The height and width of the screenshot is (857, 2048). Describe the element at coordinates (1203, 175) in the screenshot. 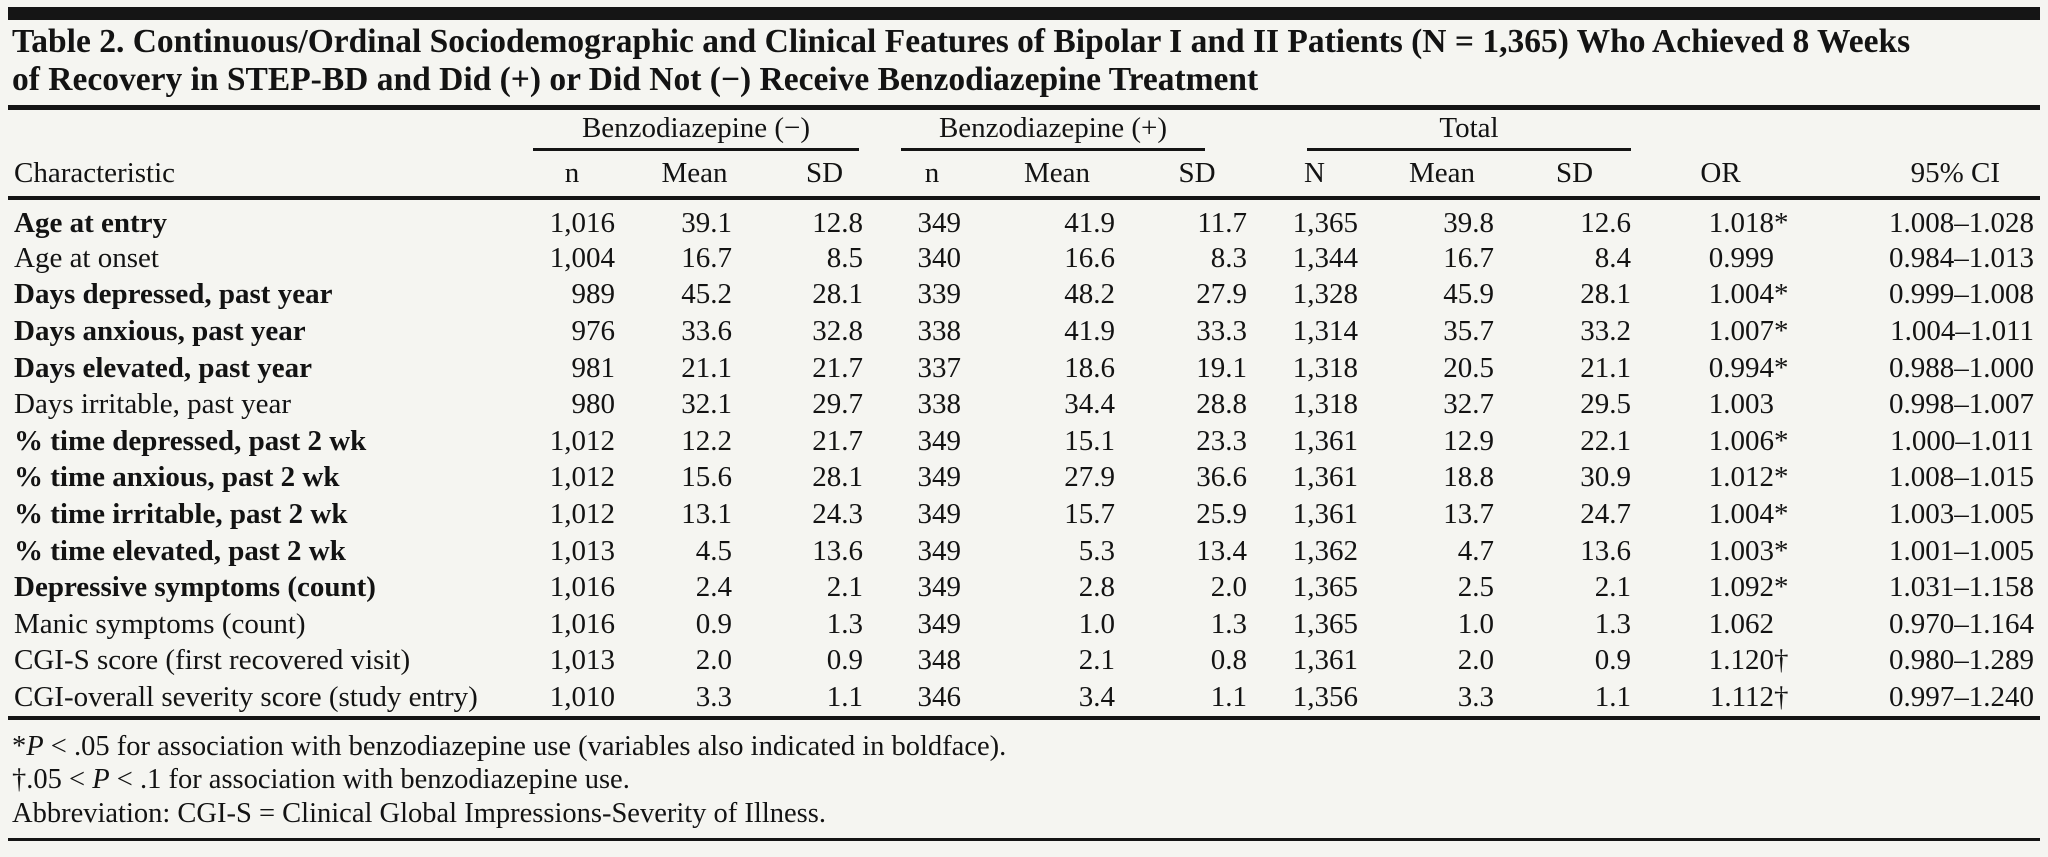

I see `col-header-sd-plus: SD` at that location.